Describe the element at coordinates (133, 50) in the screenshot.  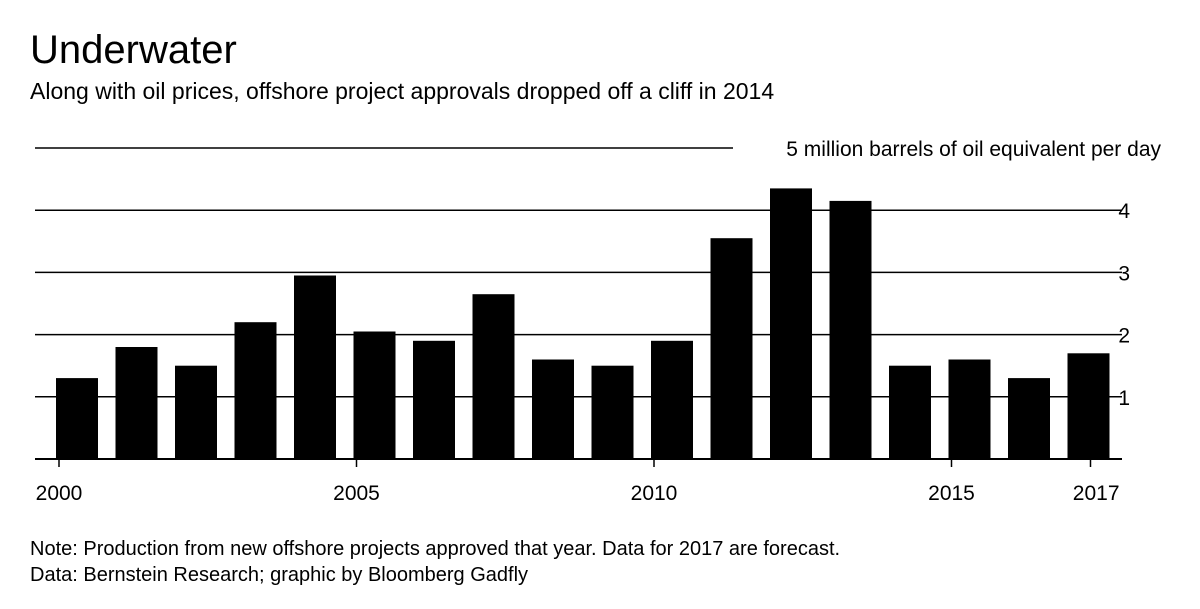
I see `chart-title: Underwater` at that location.